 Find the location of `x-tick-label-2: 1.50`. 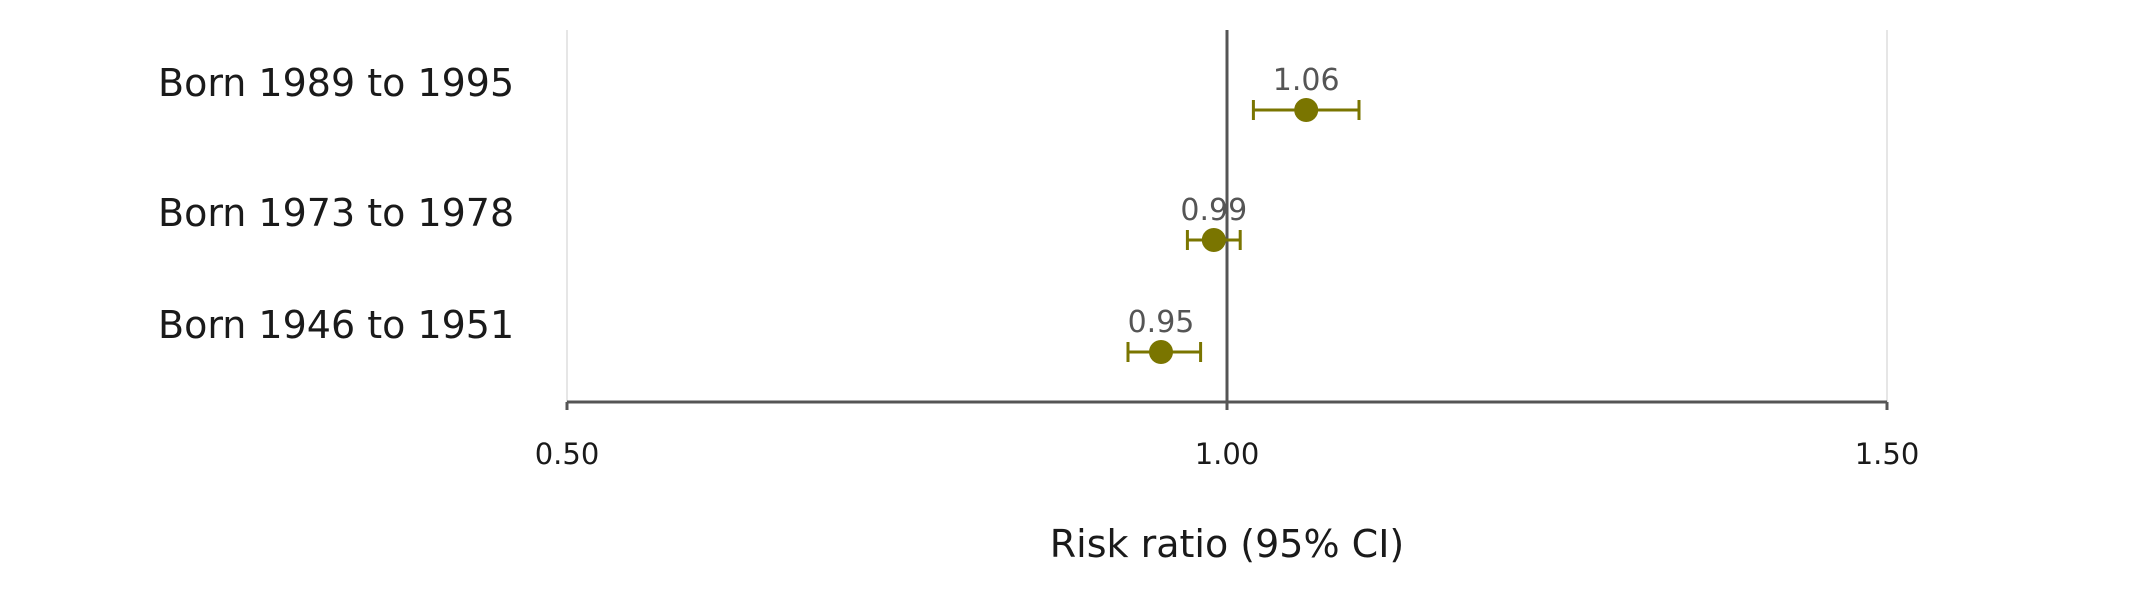

x-tick-label-2: 1.50 is located at coordinates (1887, 454).